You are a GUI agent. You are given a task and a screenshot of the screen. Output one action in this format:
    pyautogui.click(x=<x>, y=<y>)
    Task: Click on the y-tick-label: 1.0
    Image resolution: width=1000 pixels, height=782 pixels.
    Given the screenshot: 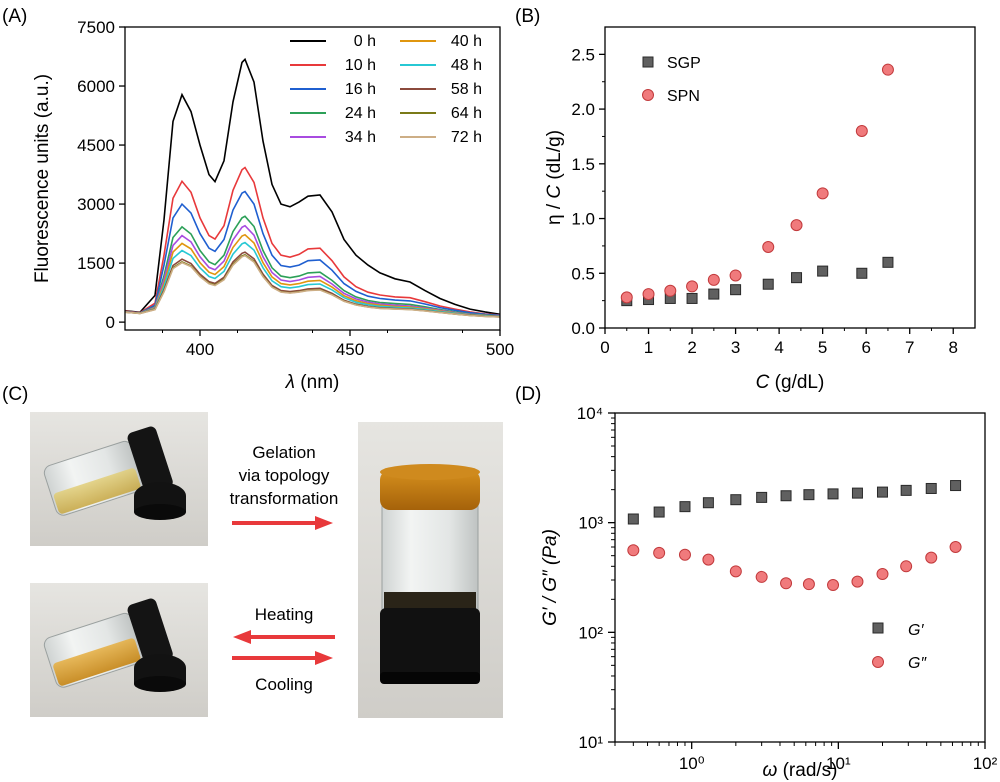 What is the action you would take?
    pyautogui.click(x=583, y=219)
    